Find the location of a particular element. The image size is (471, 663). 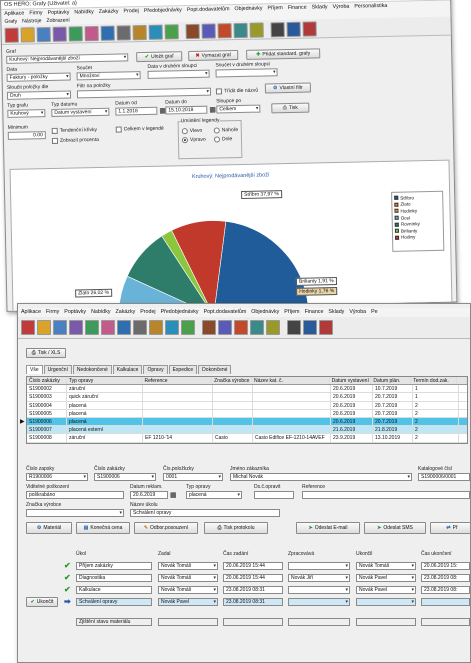

menu-item: Popt.dodavatelům is located at coordinates (225, 312).